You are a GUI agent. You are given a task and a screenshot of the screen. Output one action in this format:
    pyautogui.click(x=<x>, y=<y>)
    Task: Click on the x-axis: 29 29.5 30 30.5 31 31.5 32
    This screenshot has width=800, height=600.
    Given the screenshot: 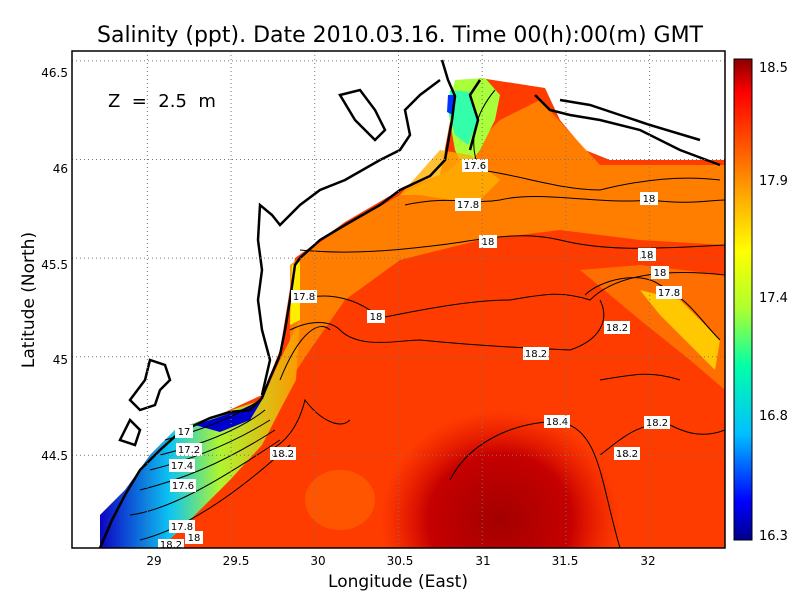 What is the action you would take?
    pyautogui.click(x=400, y=561)
    